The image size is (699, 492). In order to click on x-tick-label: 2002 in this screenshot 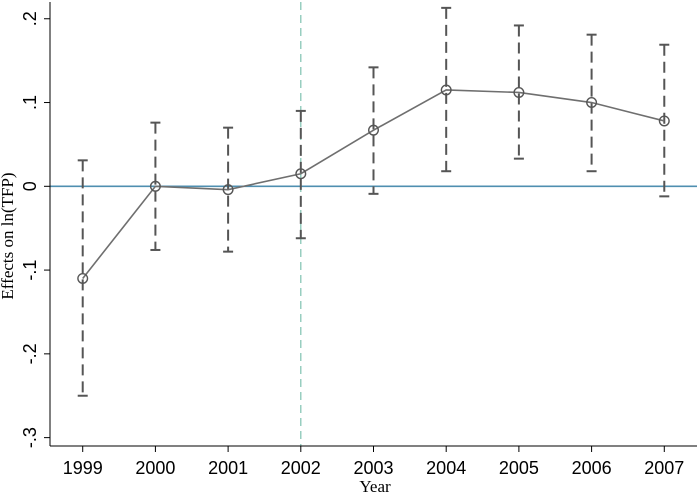, I will do `click(301, 468)`.